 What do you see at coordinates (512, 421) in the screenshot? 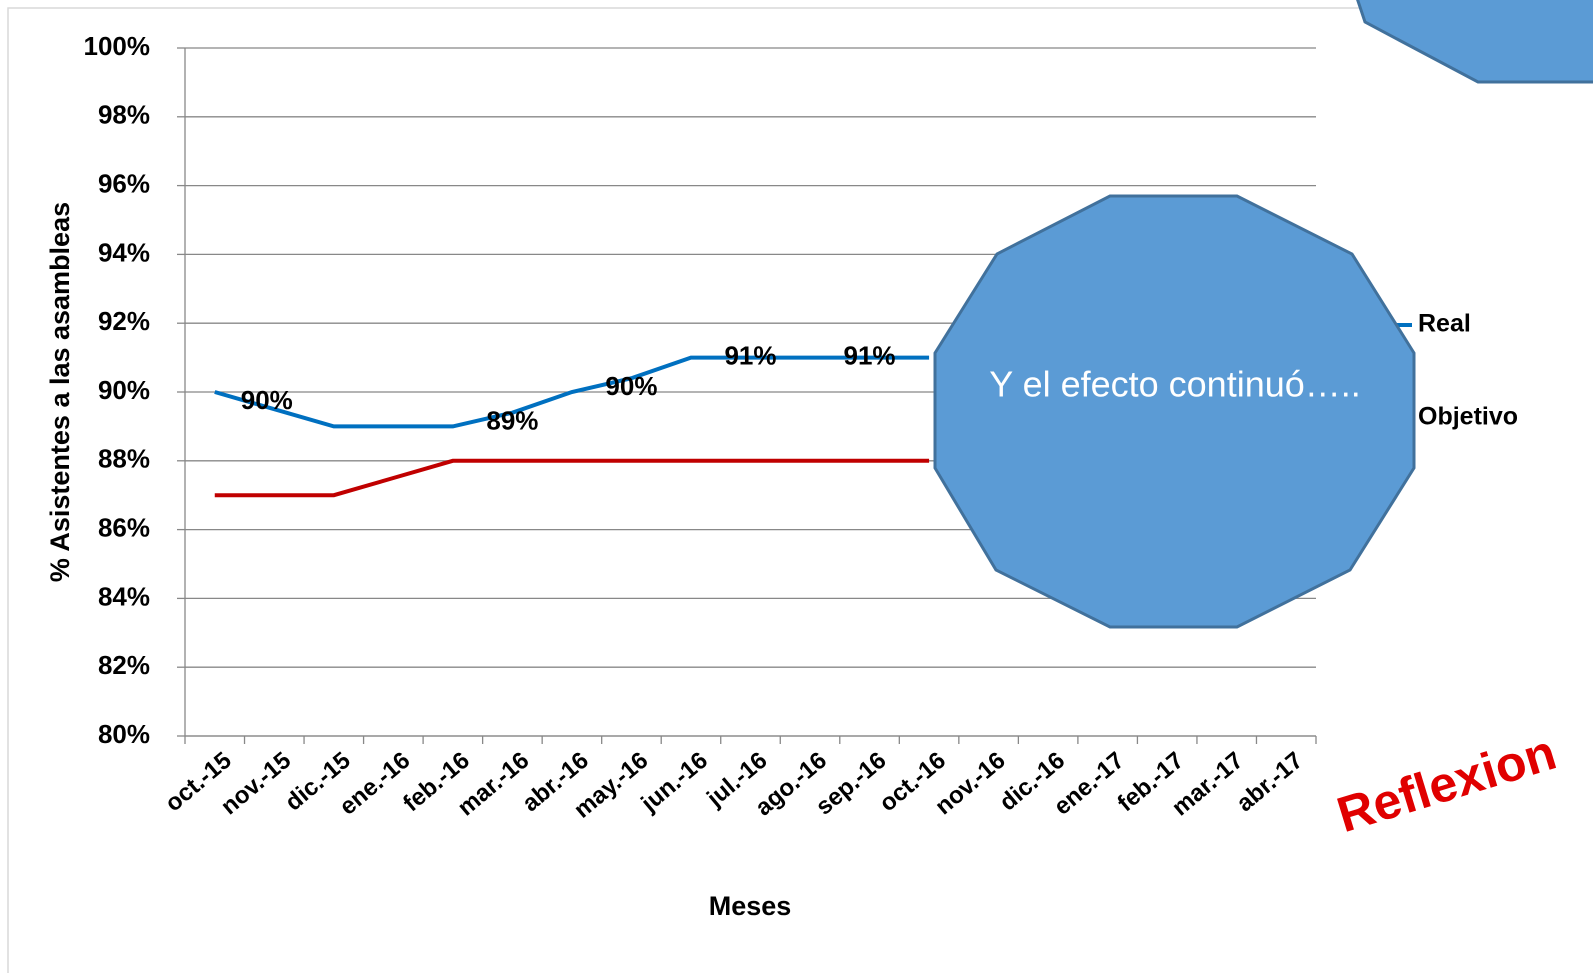
I see `data-label: 89%` at bounding box center [512, 421].